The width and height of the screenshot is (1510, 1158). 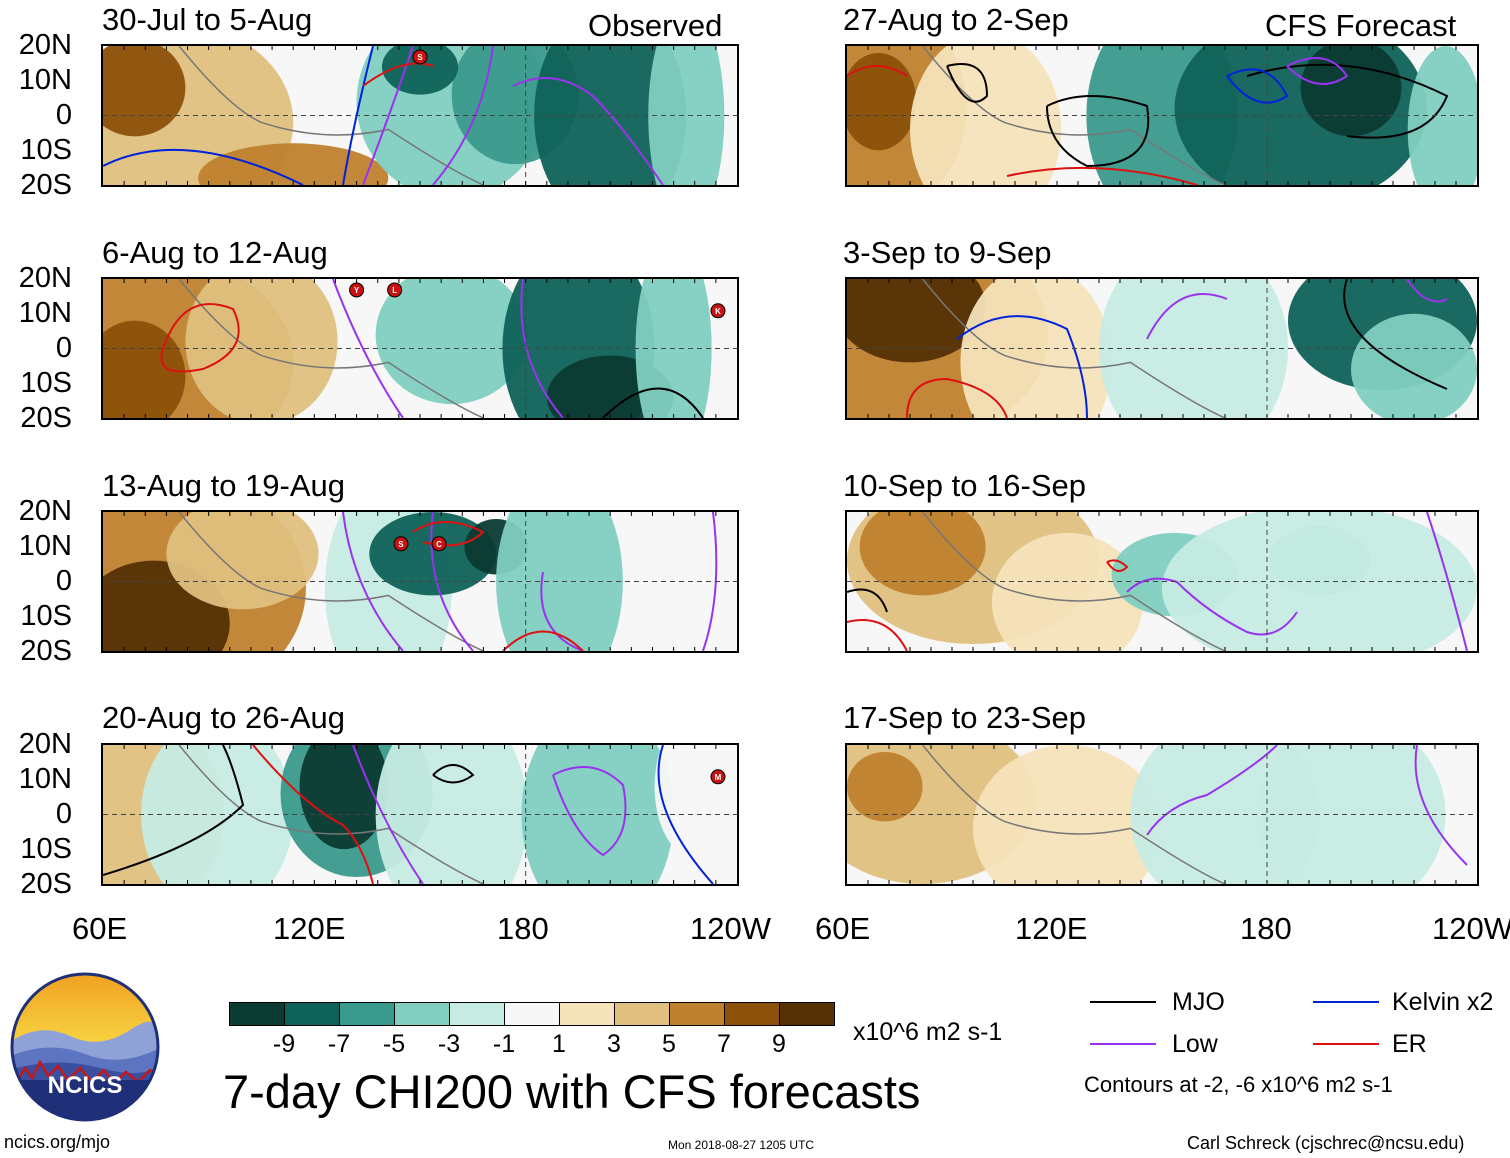 I want to click on footer-author: Carl Schreck (cjschrec@ncsu.edu), so click(x=1326, y=1143).